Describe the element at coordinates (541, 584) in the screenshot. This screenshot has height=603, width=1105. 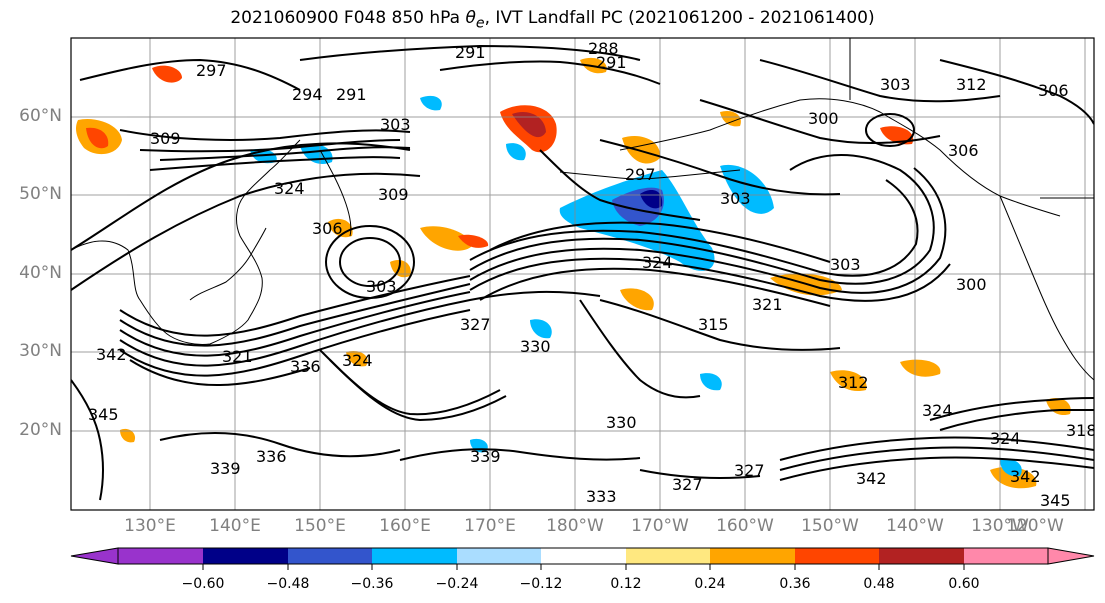
I see `colorbar-tick-label: −0.12` at that location.